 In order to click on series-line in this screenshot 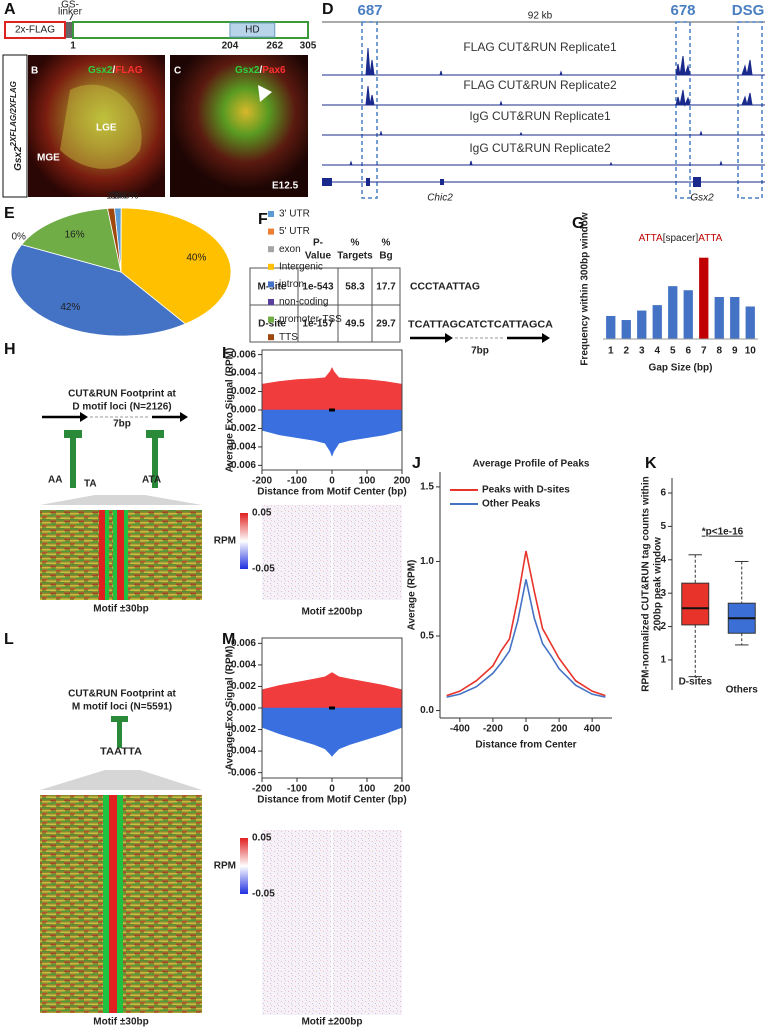, I will do `click(526, 638)`.